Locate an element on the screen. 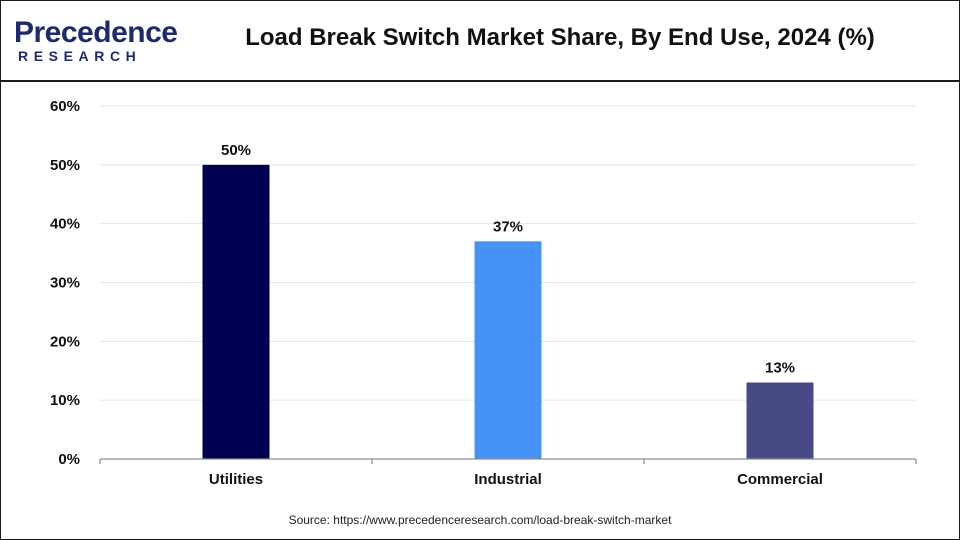  x-tick-label-utilities: Utilities is located at coordinates (236, 479).